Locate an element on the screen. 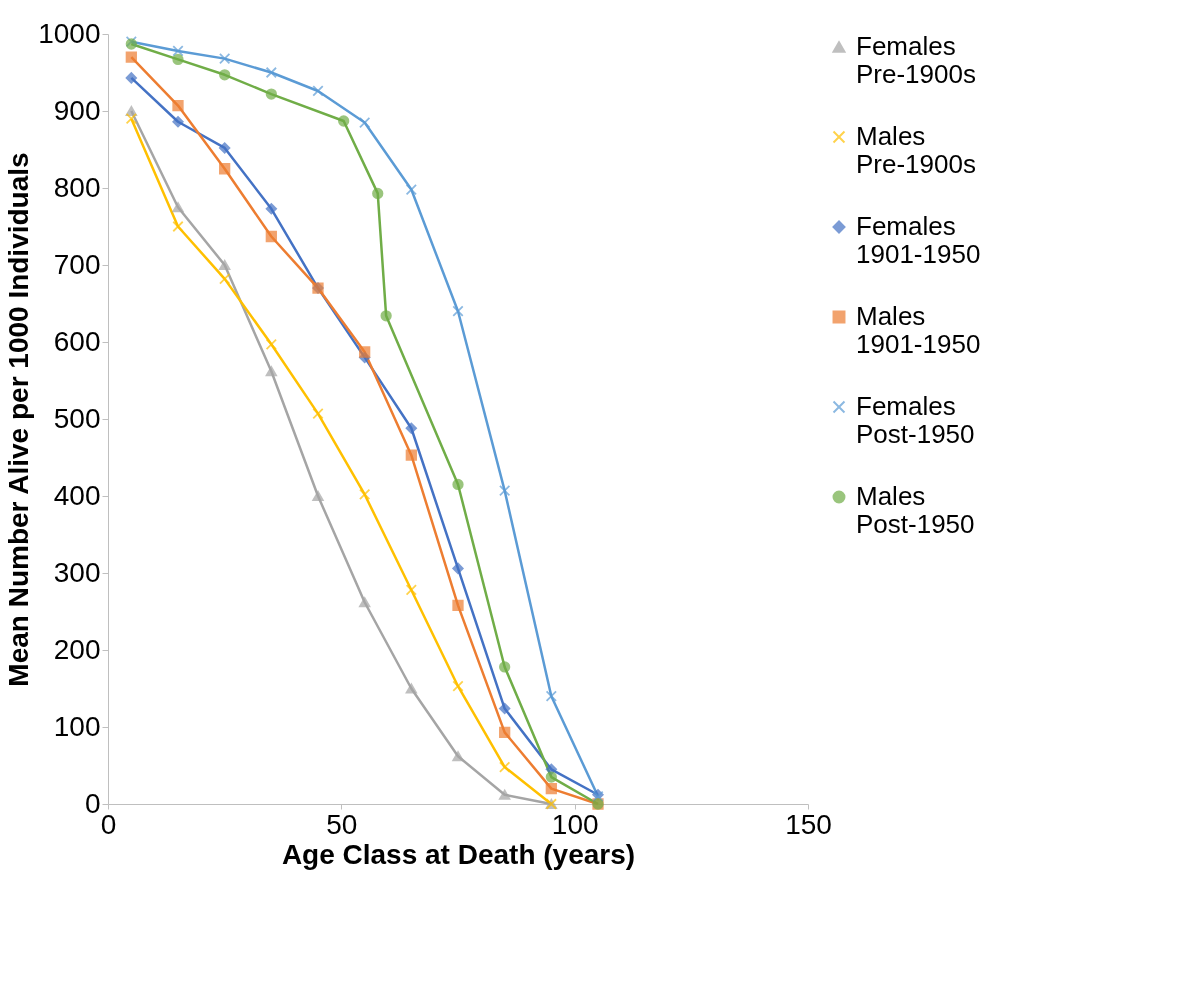  y-tick-label: 500 is located at coordinates (77, 418).